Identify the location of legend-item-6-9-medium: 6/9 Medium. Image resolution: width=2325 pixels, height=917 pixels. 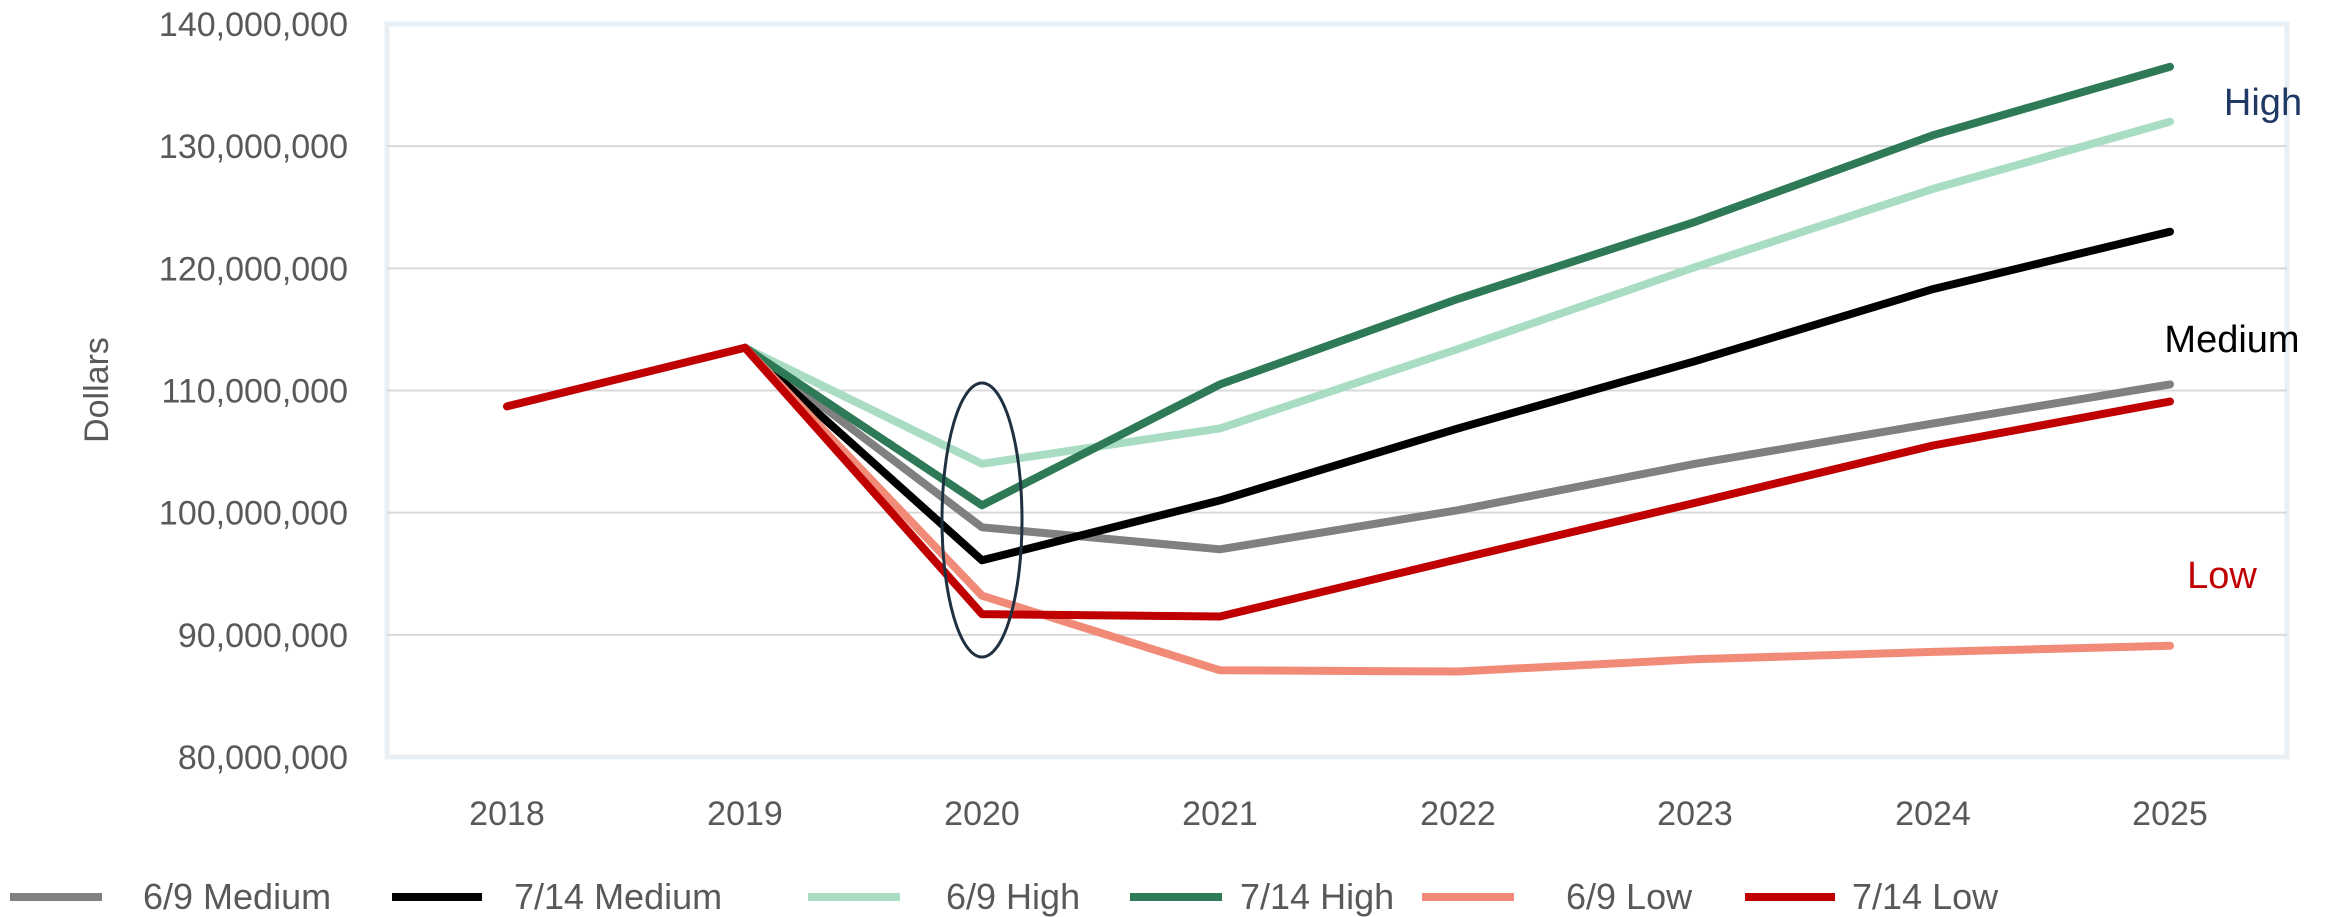
(170, 896).